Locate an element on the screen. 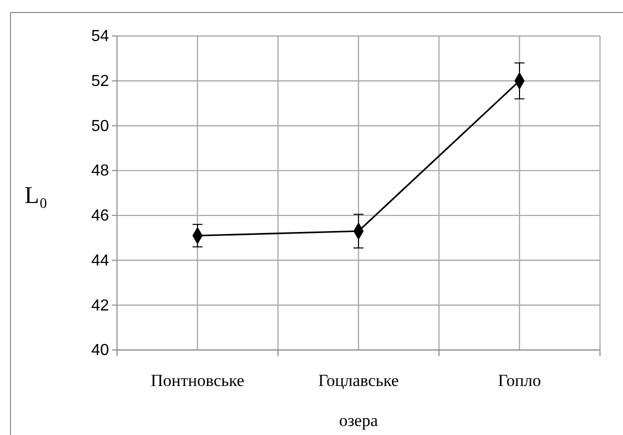 The width and height of the screenshot is (623, 435). y-tick-label: 50 is located at coordinates (100, 126).